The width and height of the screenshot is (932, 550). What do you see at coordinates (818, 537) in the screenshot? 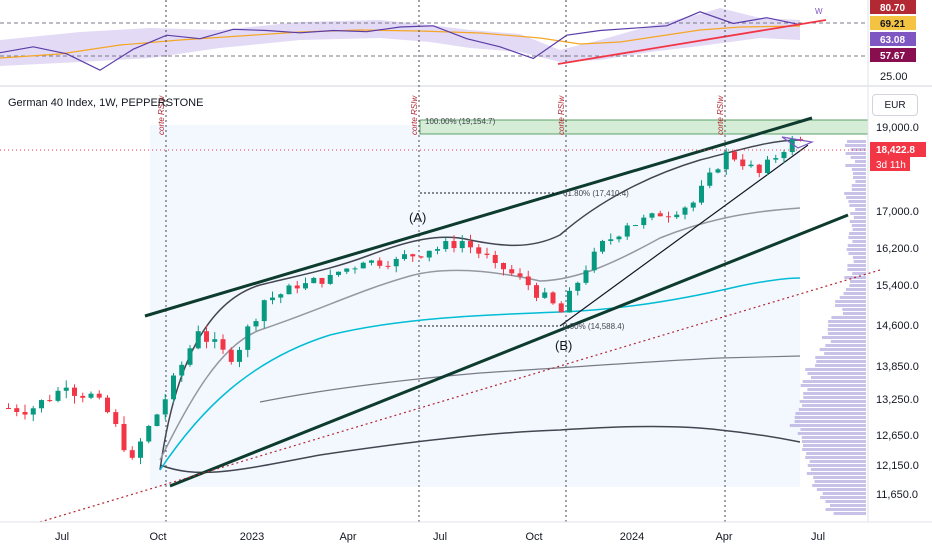
I see `time-tick: Jul` at bounding box center [818, 537].